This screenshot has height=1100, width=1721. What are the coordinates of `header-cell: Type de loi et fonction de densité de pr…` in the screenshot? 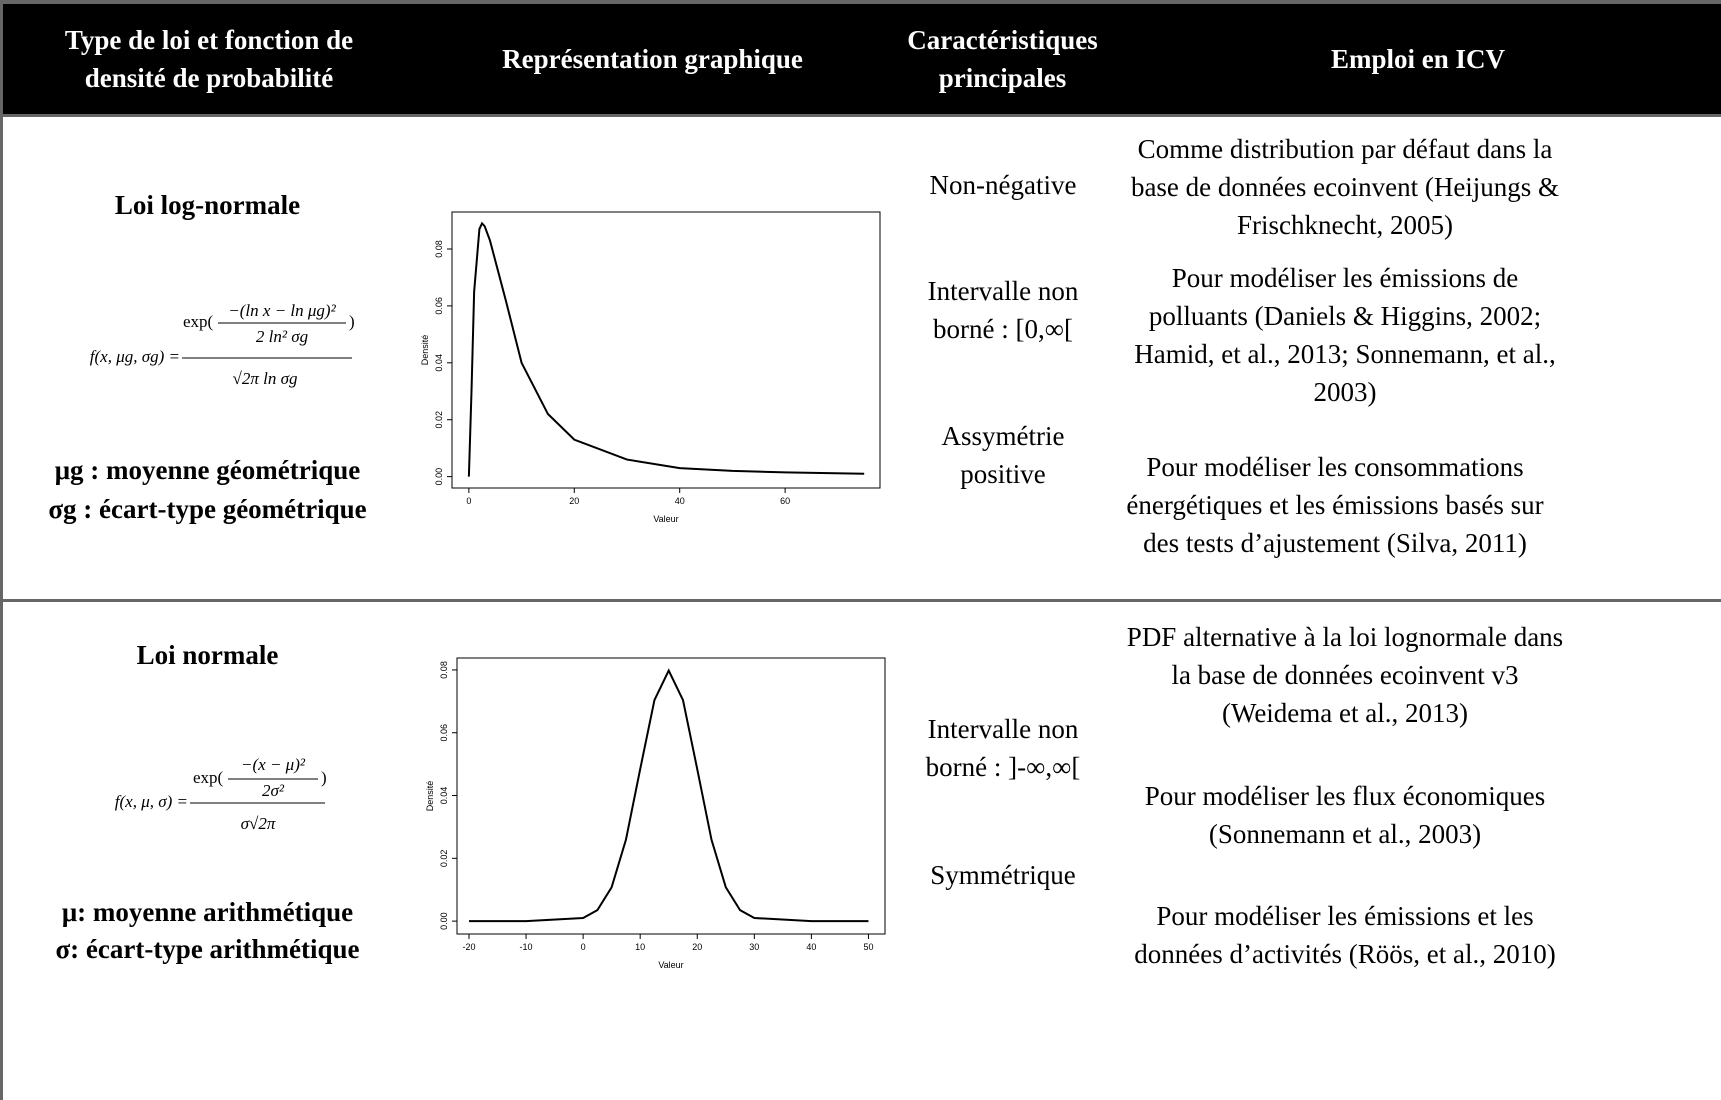 It's located at (209, 59).